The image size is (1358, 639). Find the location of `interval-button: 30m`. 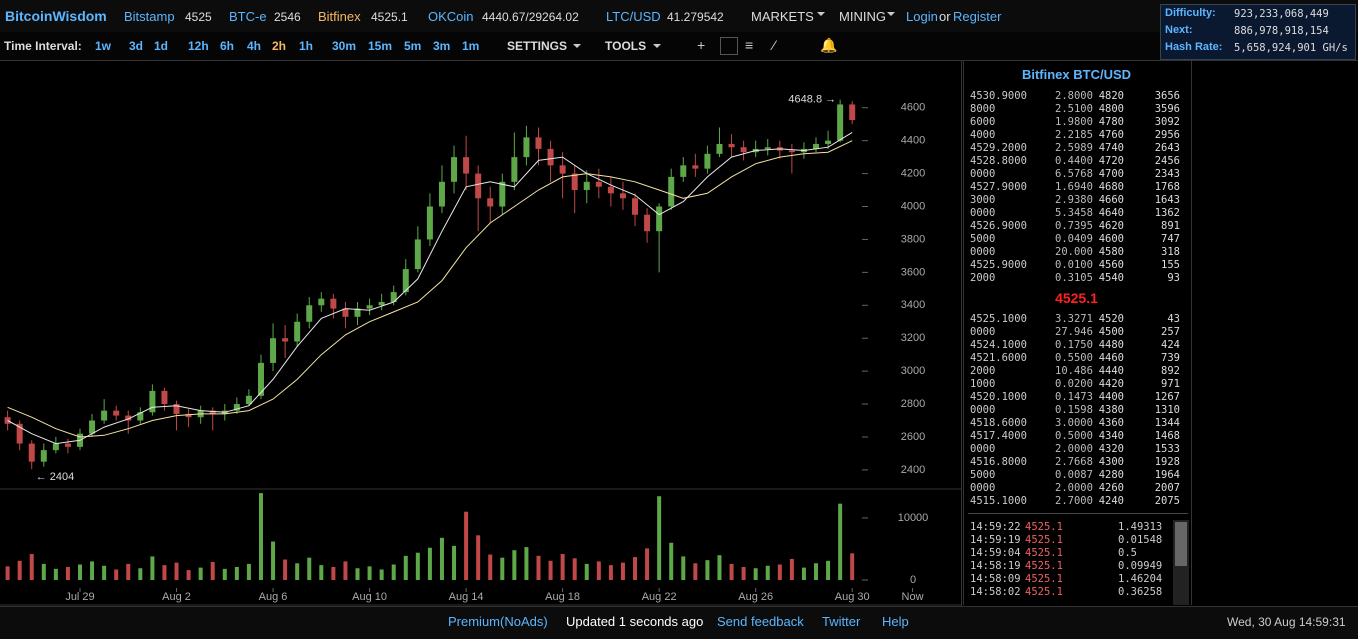

interval-button: 30m is located at coordinates (344, 46).